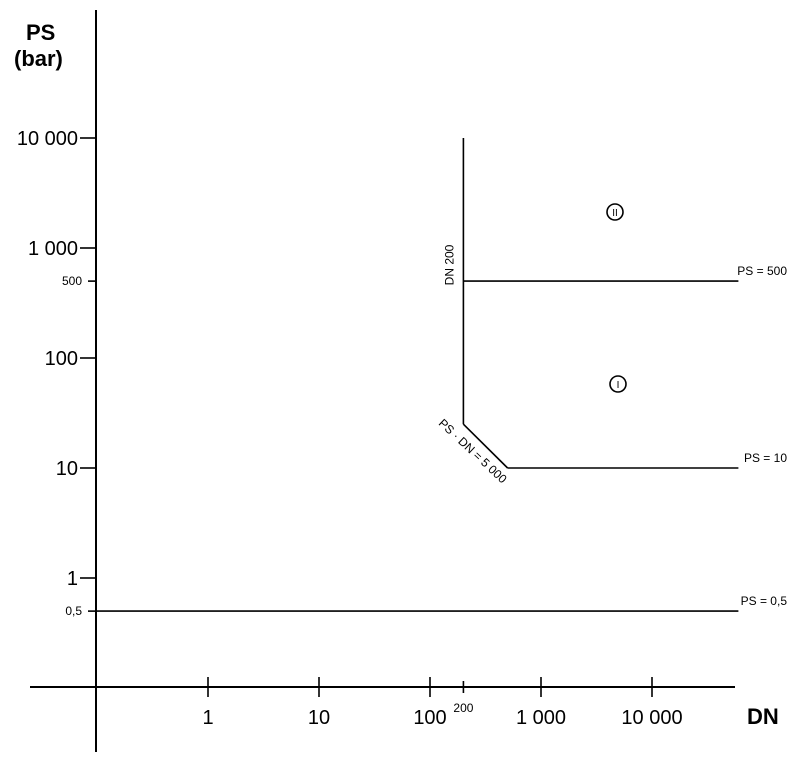 The width and height of the screenshot is (800, 765). I want to click on category-label: II, so click(615, 213).